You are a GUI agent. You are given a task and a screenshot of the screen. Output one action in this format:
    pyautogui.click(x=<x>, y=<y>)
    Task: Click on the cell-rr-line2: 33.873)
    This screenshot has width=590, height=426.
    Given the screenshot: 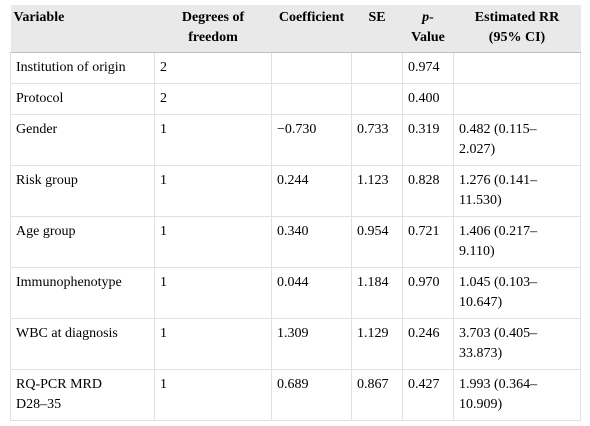 What is the action you would take?
    pyautogui.click(x=481, y=353)
    